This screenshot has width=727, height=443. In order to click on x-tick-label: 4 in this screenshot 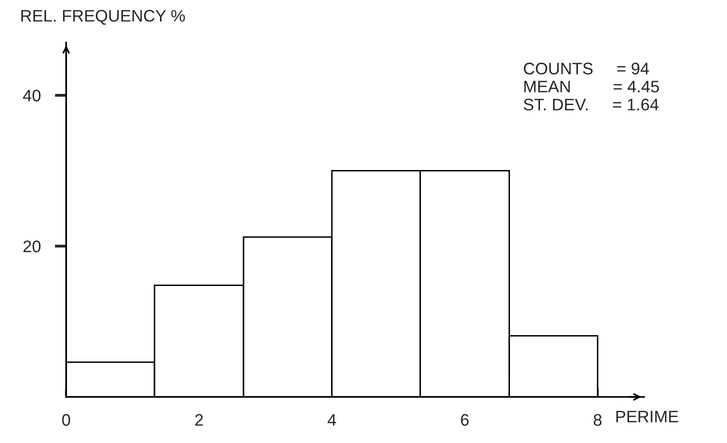, I will do `click(332, 420)`.